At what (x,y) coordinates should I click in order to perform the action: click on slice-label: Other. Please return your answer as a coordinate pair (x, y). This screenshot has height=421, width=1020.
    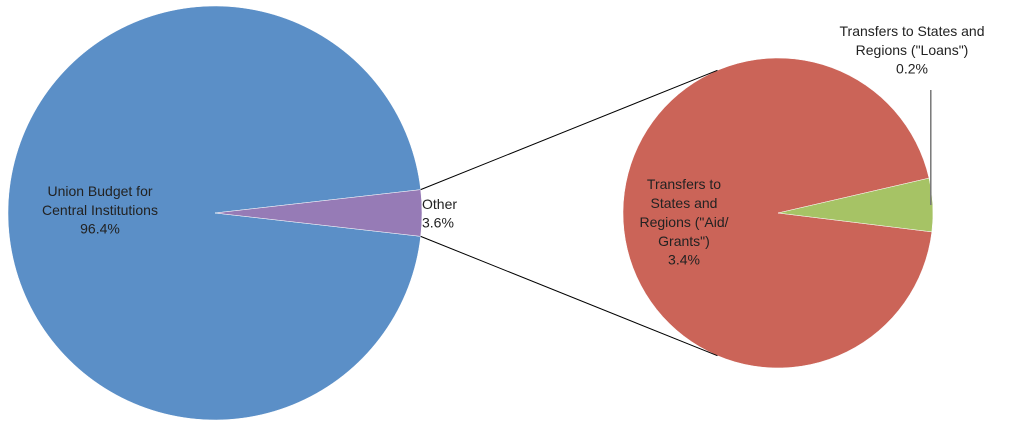
    Looking at the image, I should click on (439, 204).